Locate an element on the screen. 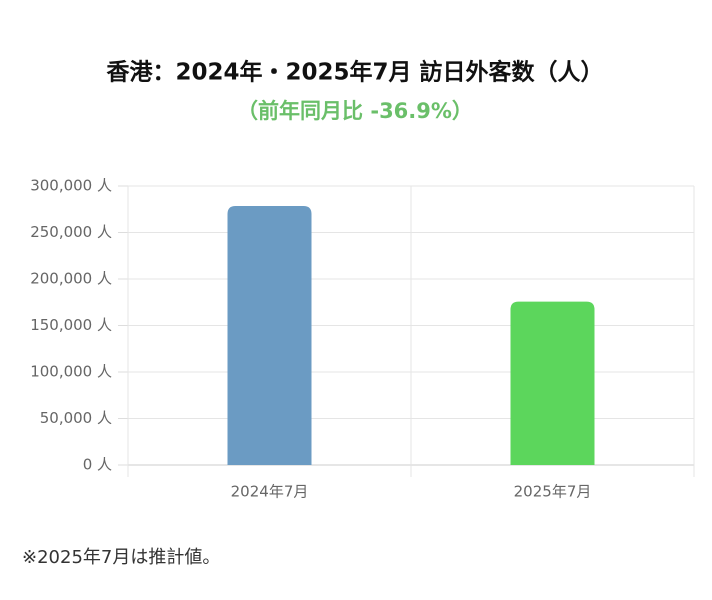 This screenshot has height=600, width=712. y-tick-label: 300,000 人 is located at coordinates (71, 186).